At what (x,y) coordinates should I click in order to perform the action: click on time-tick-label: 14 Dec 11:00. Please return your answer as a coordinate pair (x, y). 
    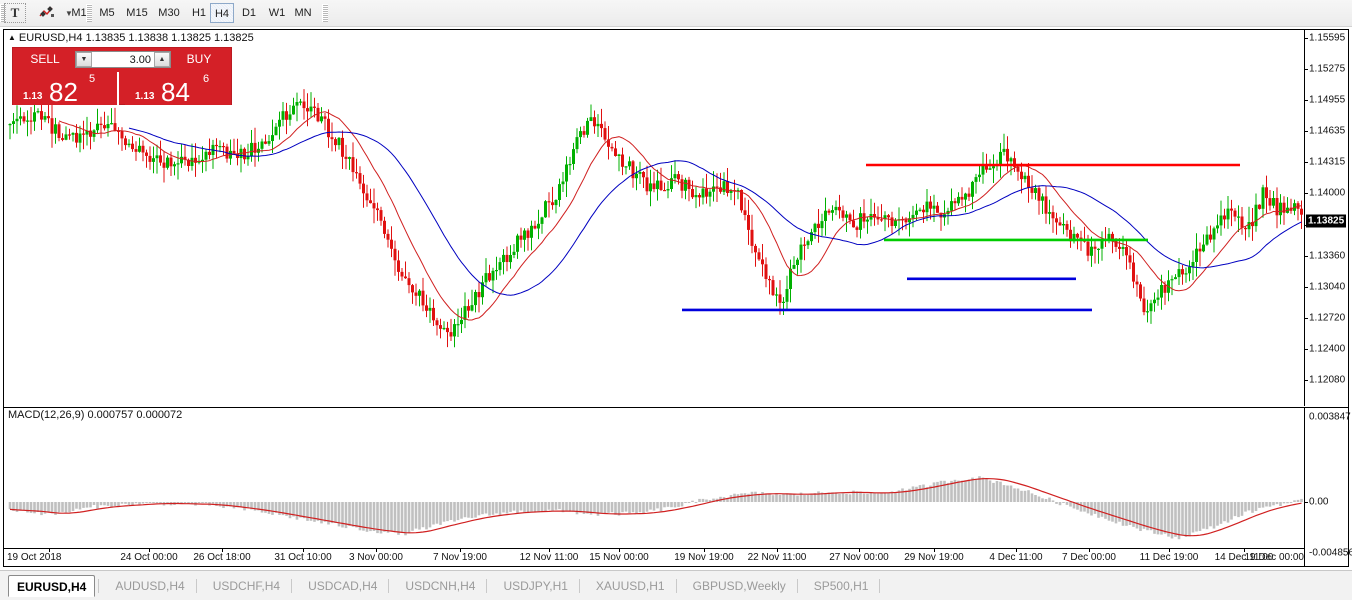
    Looking at the image, I should click on (1244, 557).